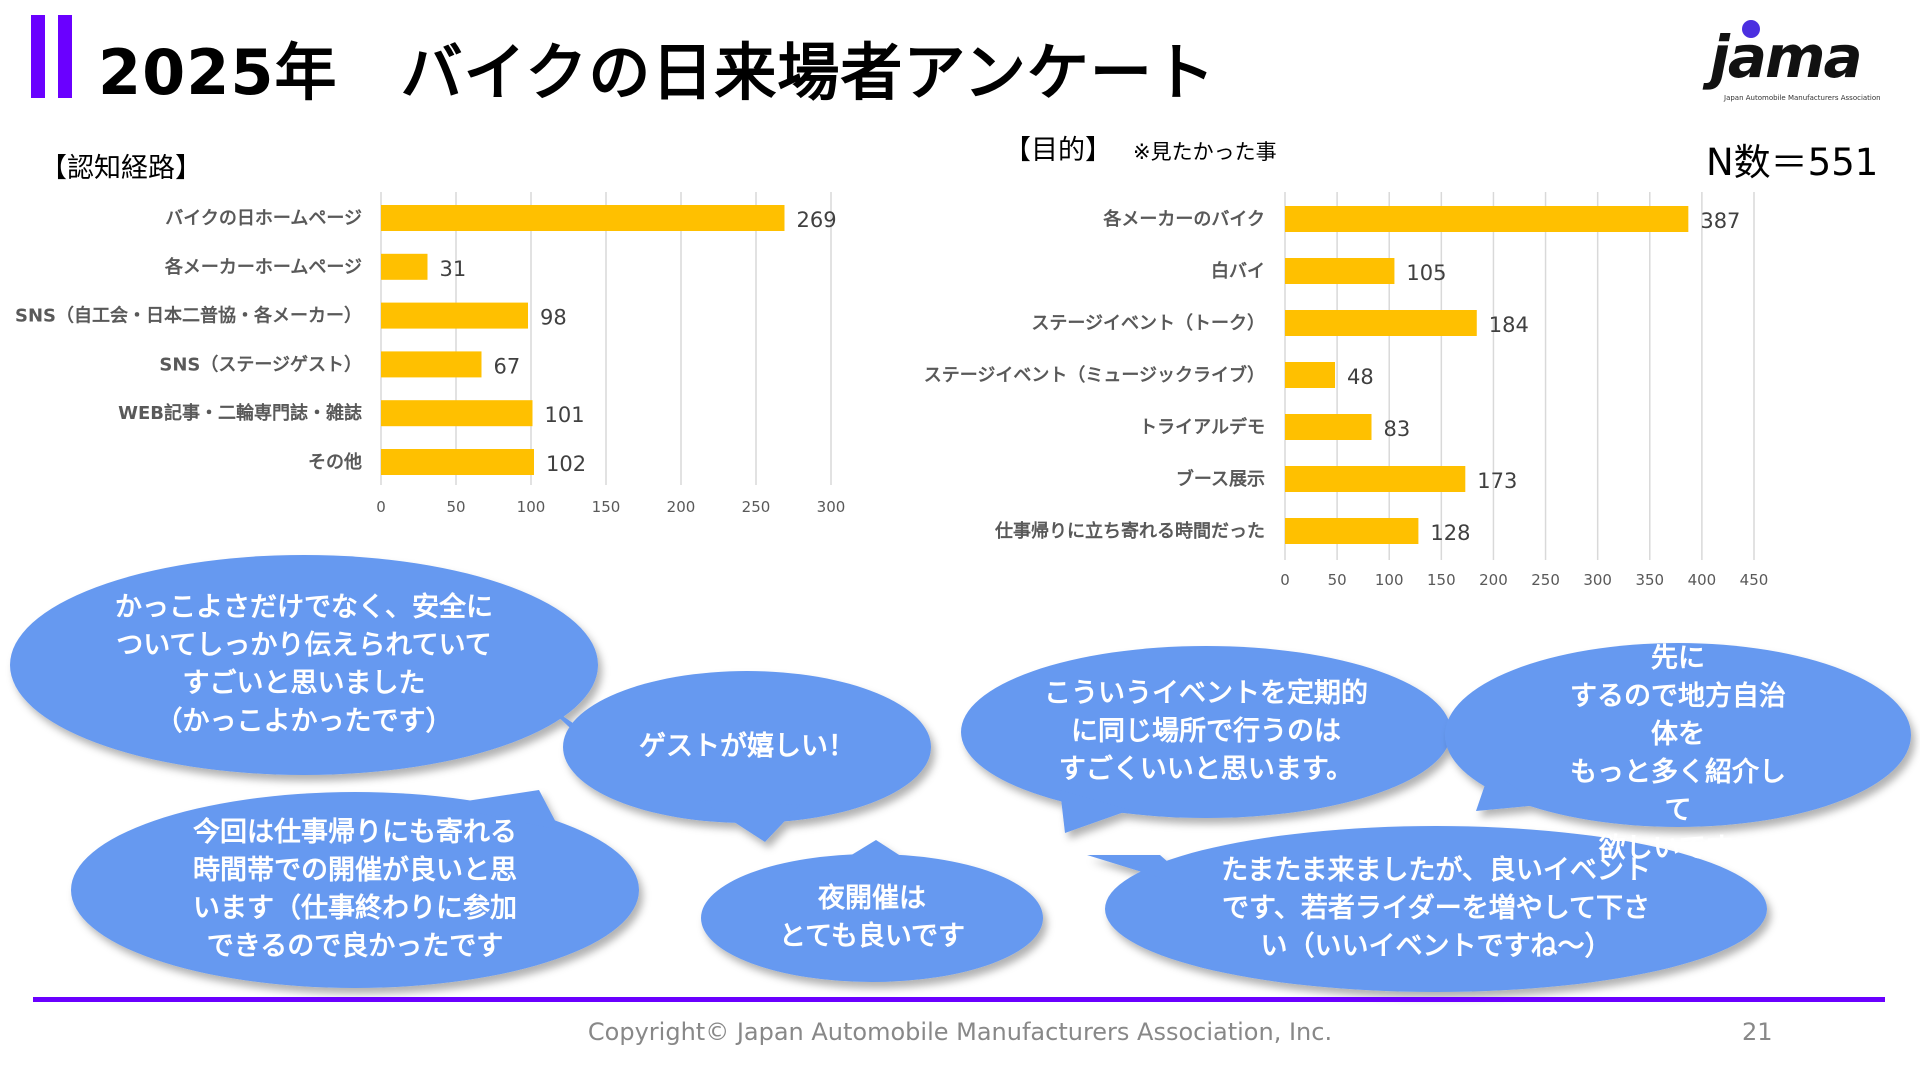 The height and width of the screenshot is (1080, 1920). Describe the element at coordinates (1649, 580) in the screenshot. I see `x-tick-label: 350` at that location.